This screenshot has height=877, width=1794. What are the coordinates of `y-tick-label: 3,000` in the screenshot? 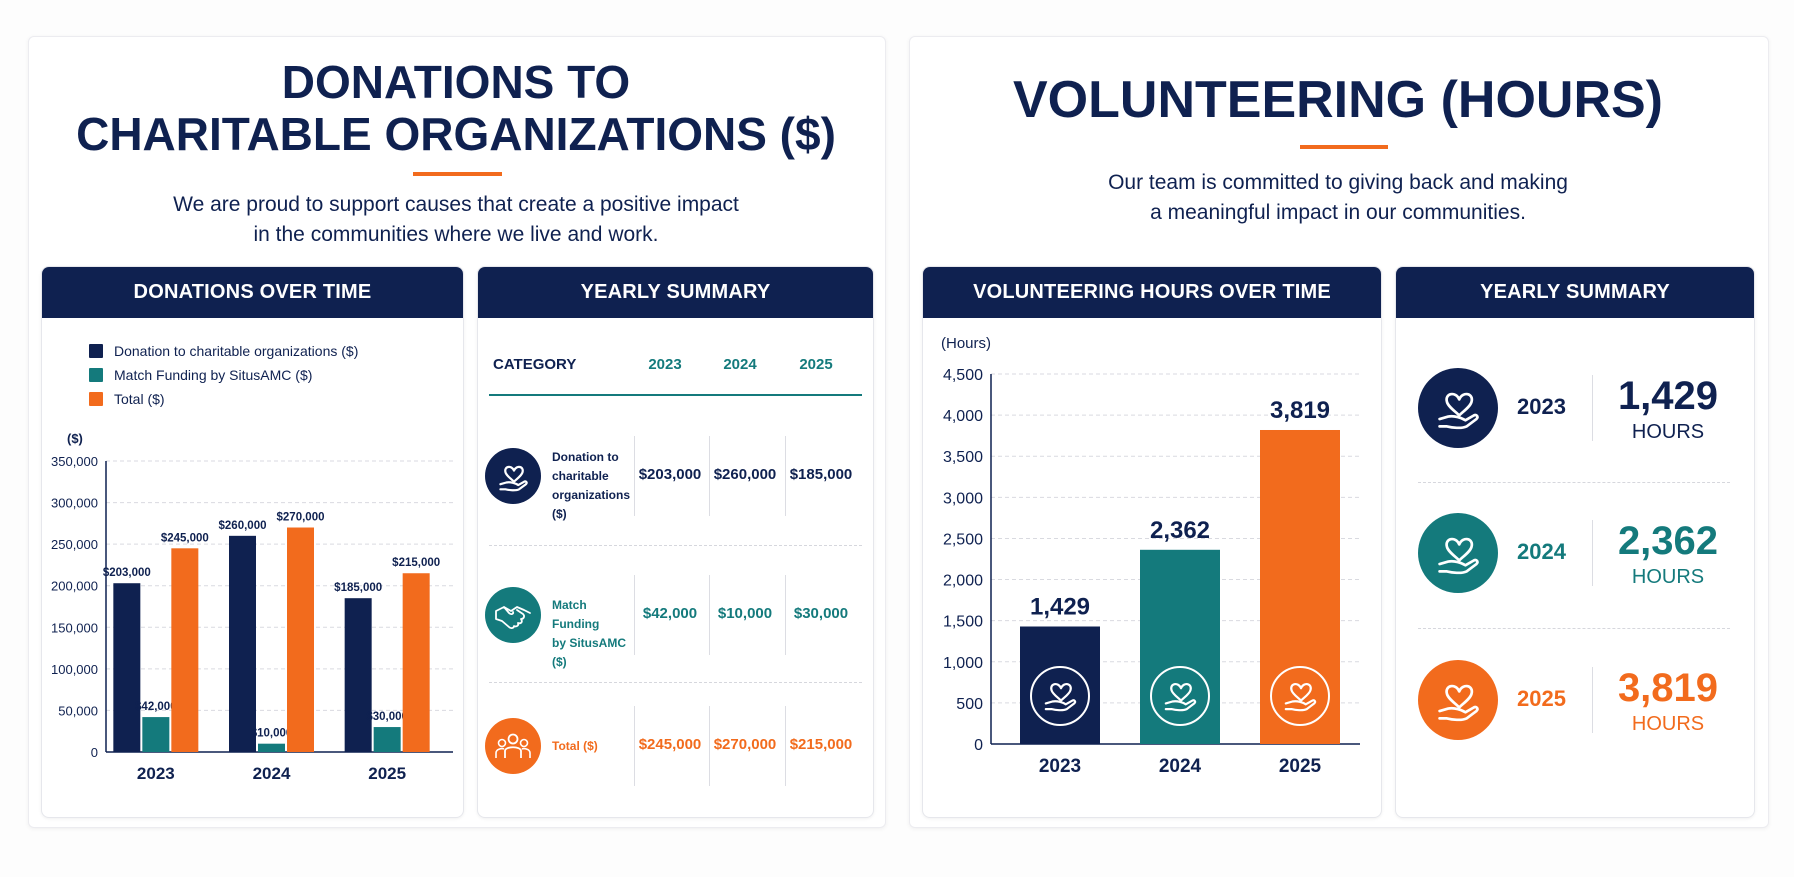 It's located at (963, 498).